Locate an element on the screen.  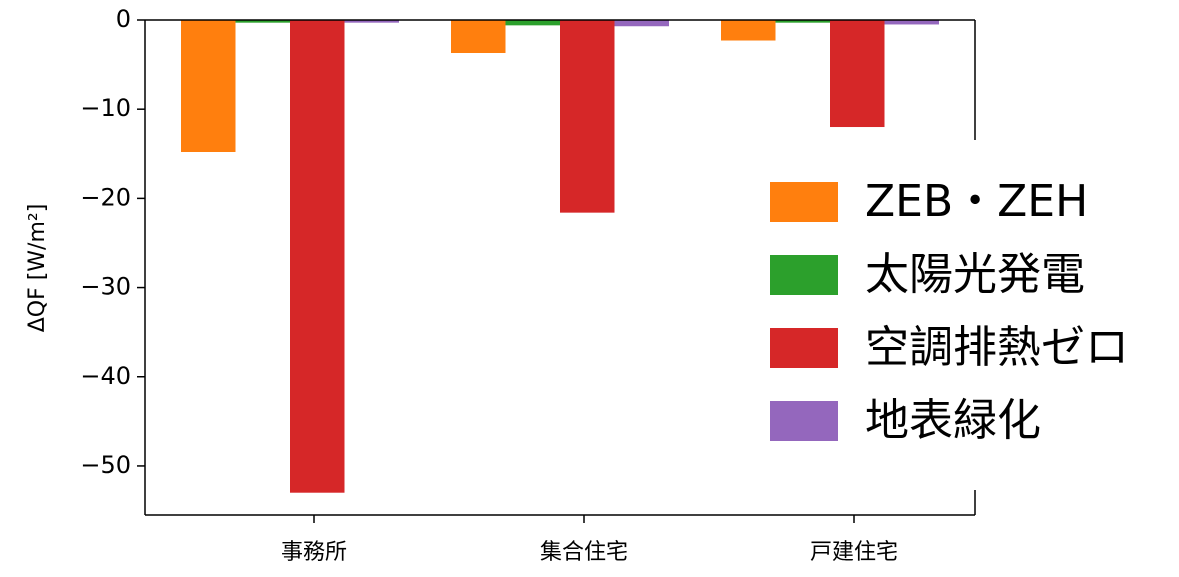
y-axis-label: ΔQF [W/m²] is located at coordinates (37, 268).